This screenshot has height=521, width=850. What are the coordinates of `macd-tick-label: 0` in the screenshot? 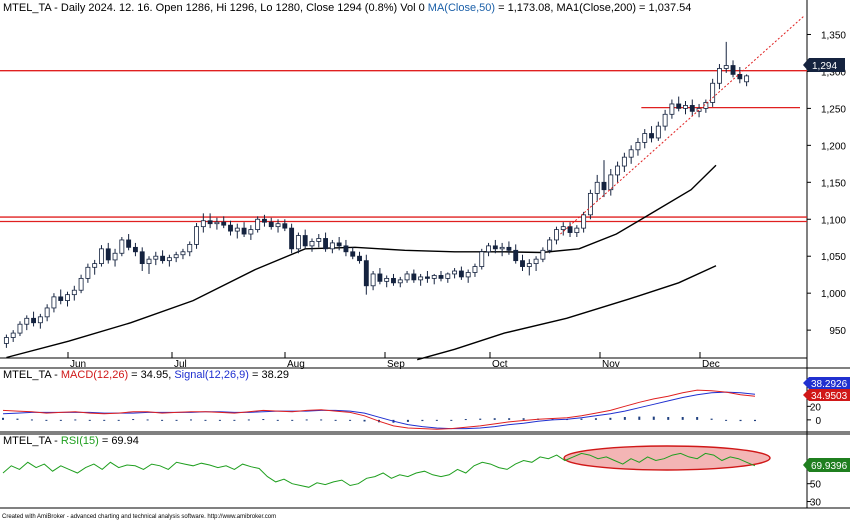 It's located at (818, 421).